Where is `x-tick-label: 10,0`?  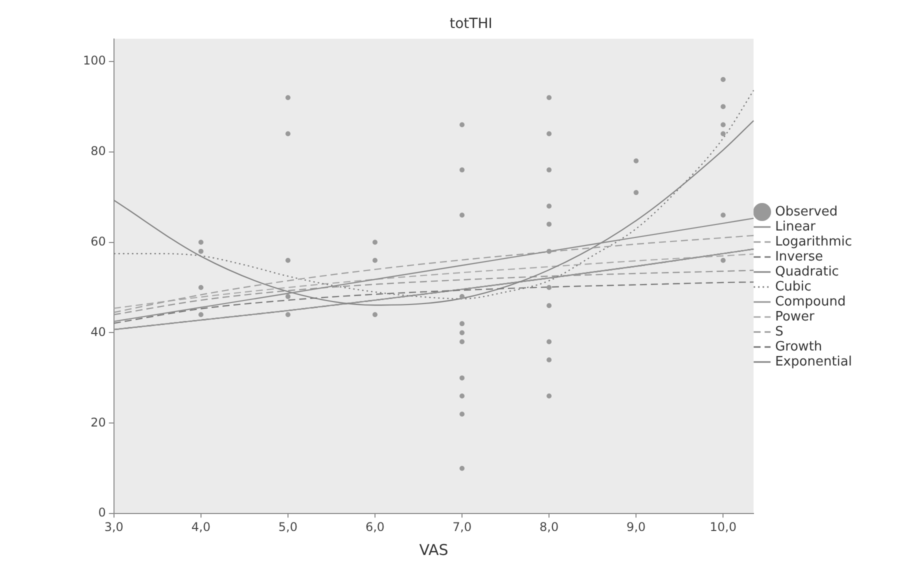 x-tick-label: 10,0 is located at coordinates (723, 527).